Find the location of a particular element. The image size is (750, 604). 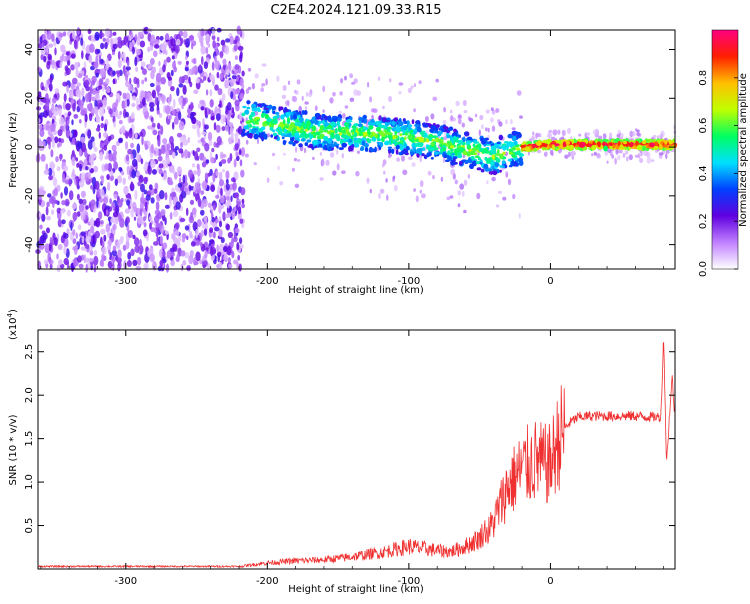

x-tick-label: 0 is located at coordinates (550, 581).